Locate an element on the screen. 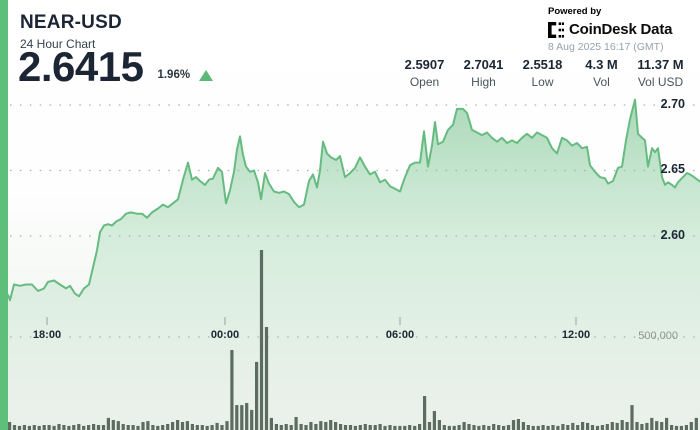  chart-timestamp: 8 Aug 2025 16:17 (GMT) is located at coordinates (606, 47).